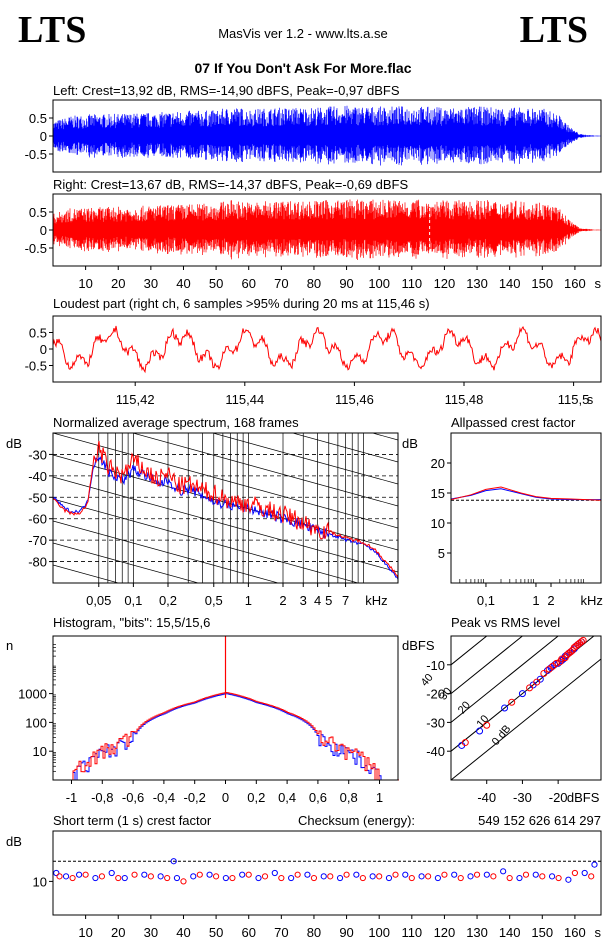 The width and height of the screenshot is (606, 946). What do you see at coordinates (502, 735) in the screenshot?
I see `diagonal-label: 0 dB` at bounding box center [502, 735].